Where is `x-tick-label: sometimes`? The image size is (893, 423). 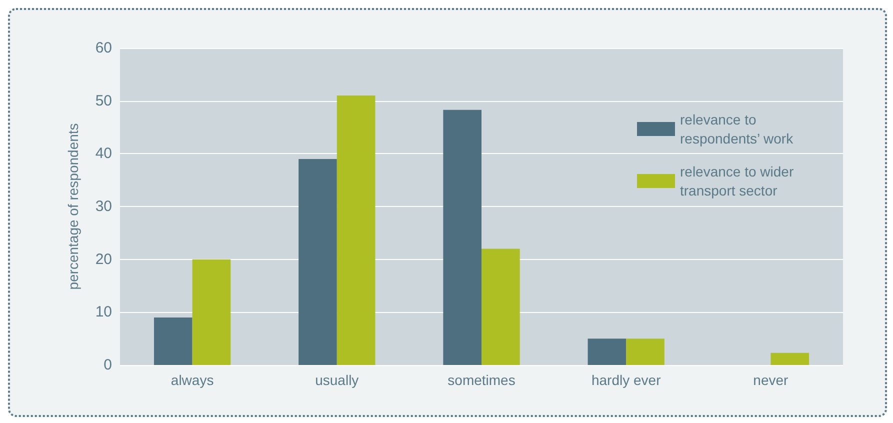 x-tick-label: sometimes is located at coordinates (482, 380).